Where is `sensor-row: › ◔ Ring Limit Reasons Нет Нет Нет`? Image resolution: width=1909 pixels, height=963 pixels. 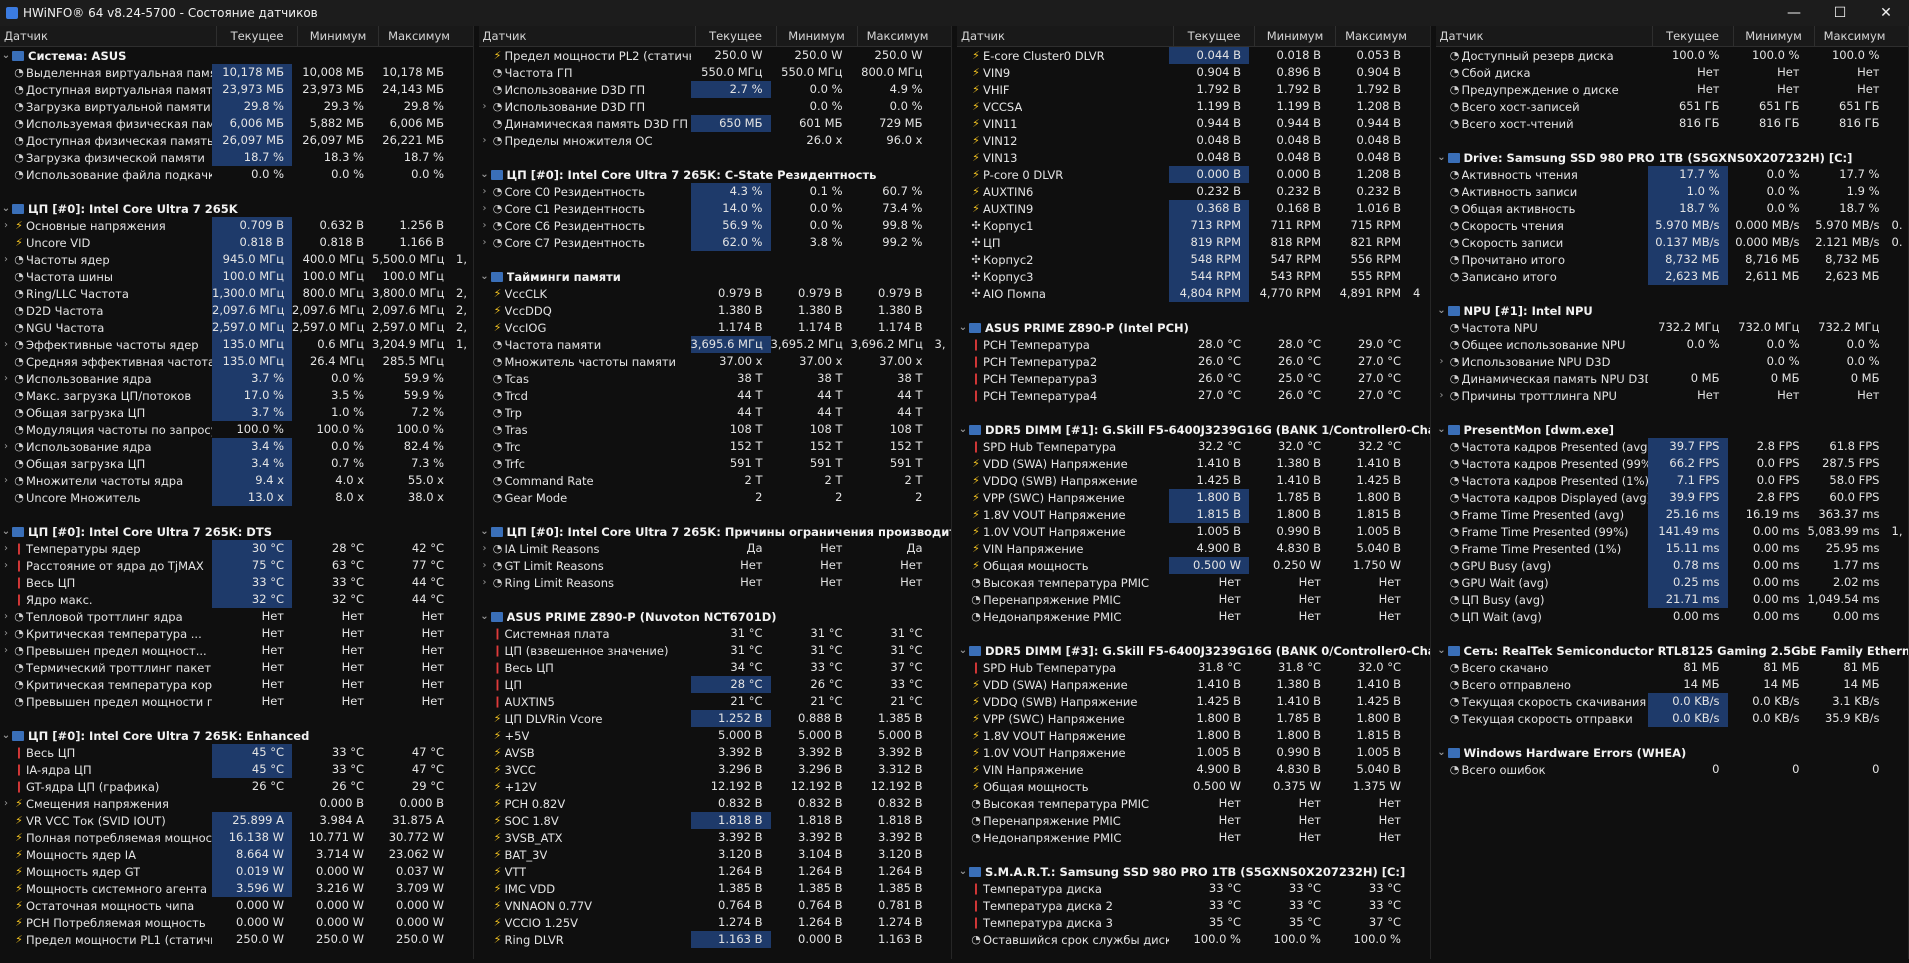 sensor-row: › ◔ Ring Limit Reasons Нет Нет Нет is located at coordinates (715, 582).